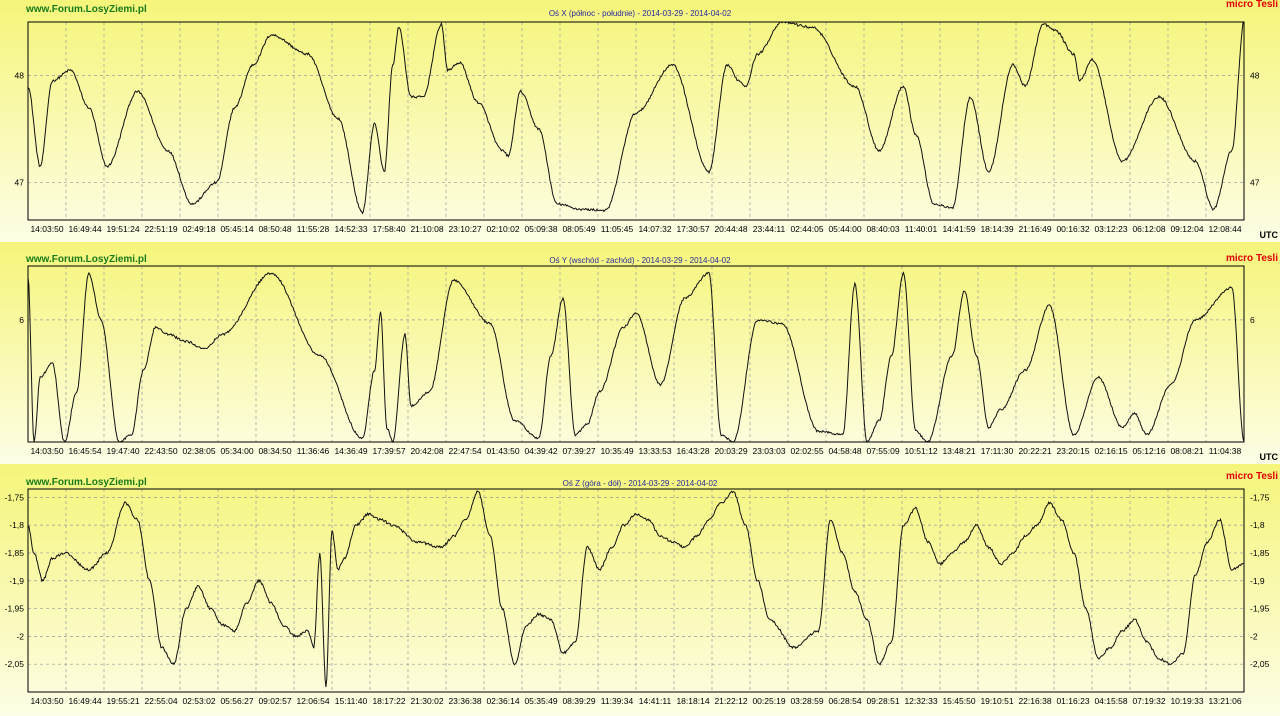 Image resolution: width=1280 pixels, height=716 pixels. I want to click on x-tick-label: 14:41:59, so click(958, 229).